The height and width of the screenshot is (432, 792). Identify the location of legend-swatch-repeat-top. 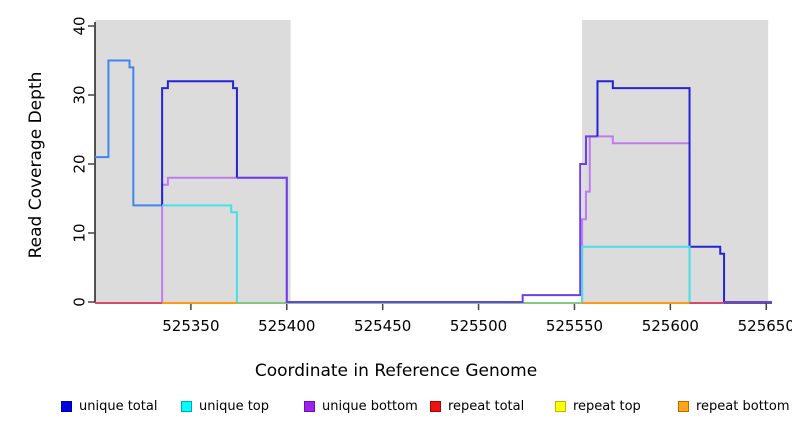
(560, 406).